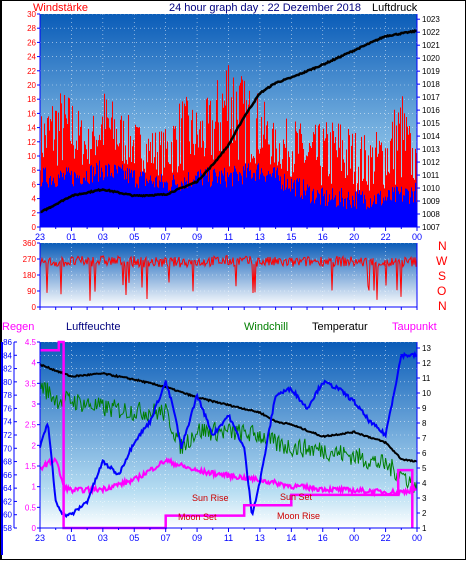 The width and height of the screenshot is (470, 562). What do you see at coordinates (31, 85) in the screenshot?
I see `wind-axis-tick-label: 20` at bounding box center [31, 85].